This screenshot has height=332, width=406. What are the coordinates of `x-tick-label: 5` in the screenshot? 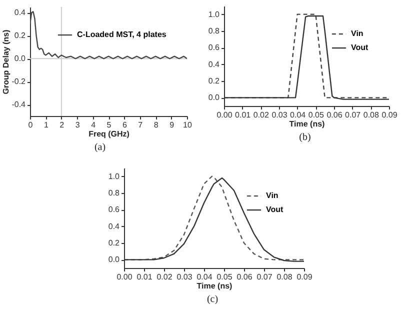 It's located at (109, 125).